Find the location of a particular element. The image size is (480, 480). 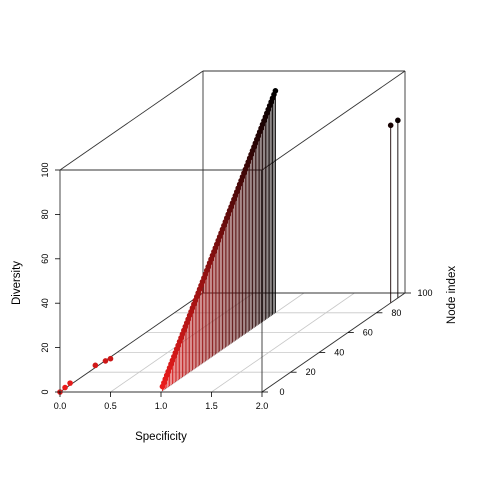

x-tick-label: 2.0 is located at coordinates (262, 406).